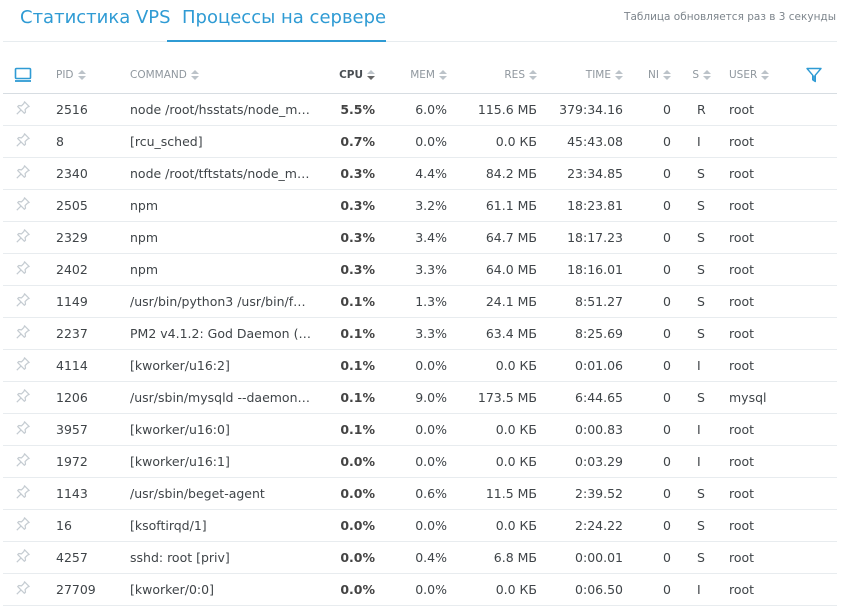 The image size is (846, 610). Describe the element at coordinates (284, 17) in the screenshot. I see `tab-server-processes: Процессы на сервере` at that location.